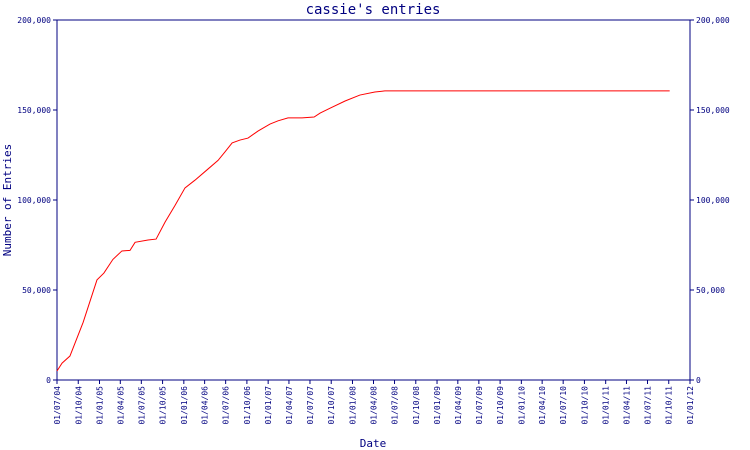  Describe the element at coordinates (647, 405) in the screenshot. I see `x-tick-label: 01/07/11` at that location.